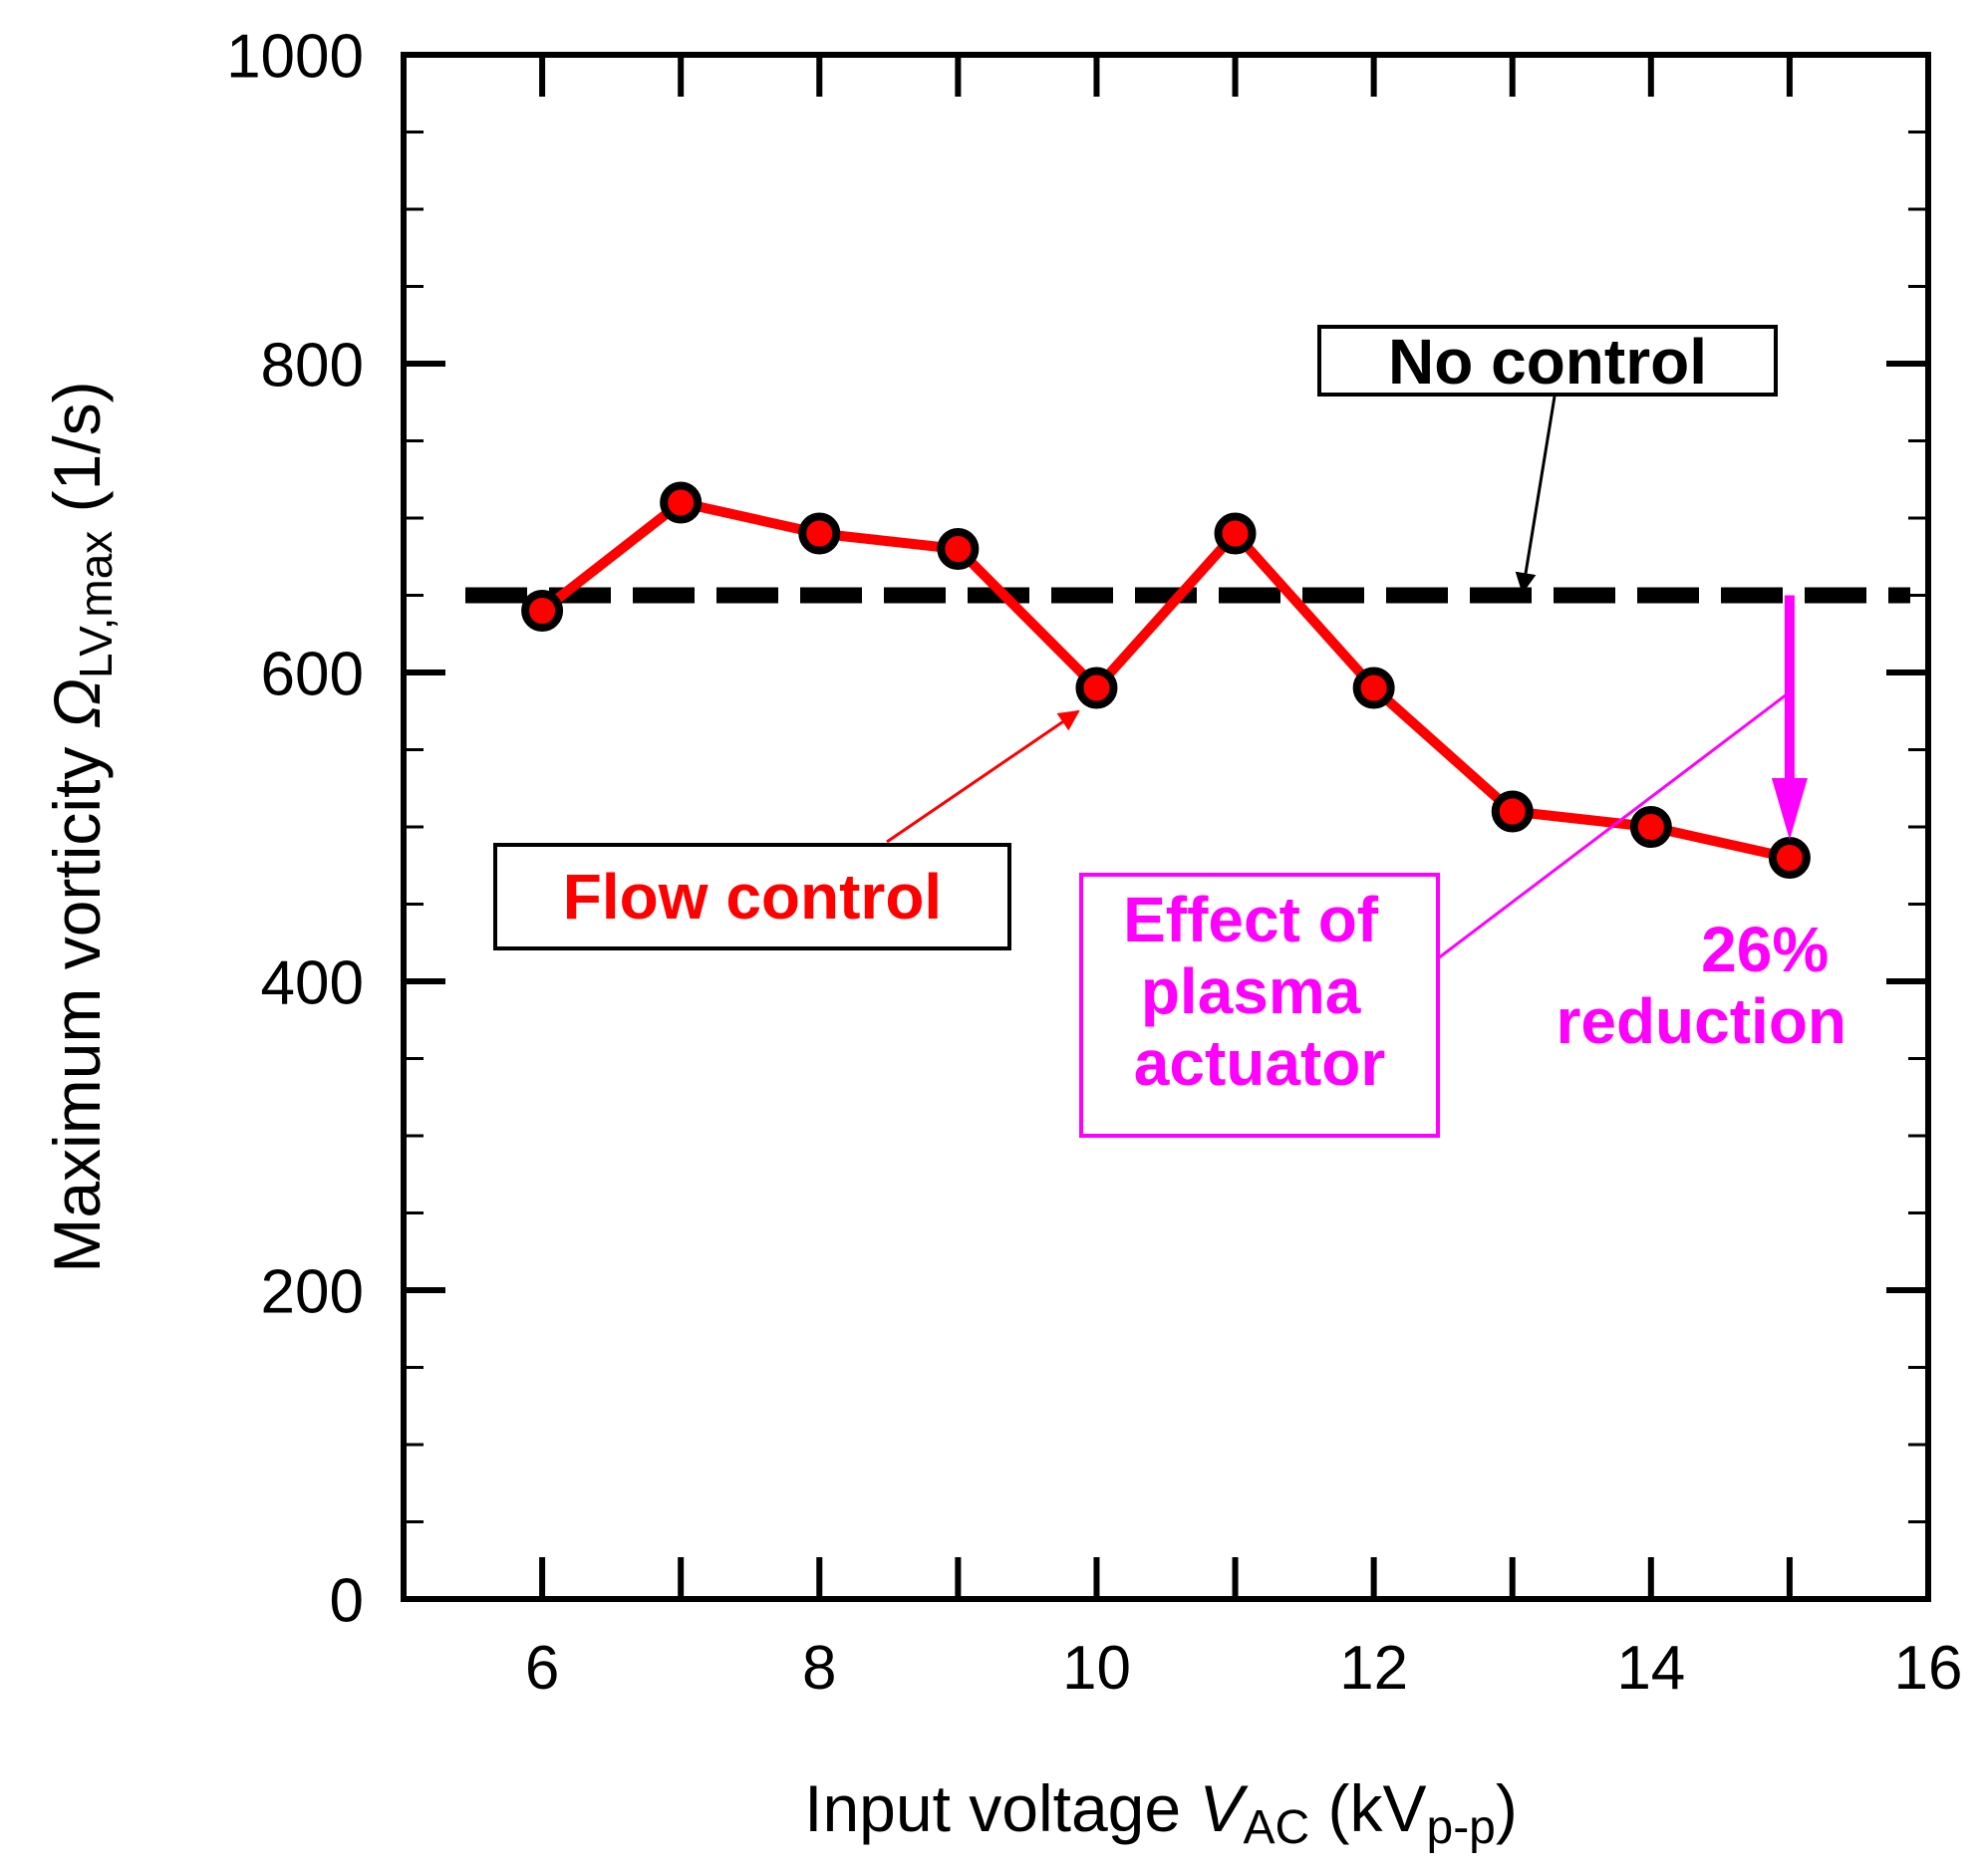 The image size is (1985, 1876). I want to click on x-tick-label: 8, so click(819, 1668).